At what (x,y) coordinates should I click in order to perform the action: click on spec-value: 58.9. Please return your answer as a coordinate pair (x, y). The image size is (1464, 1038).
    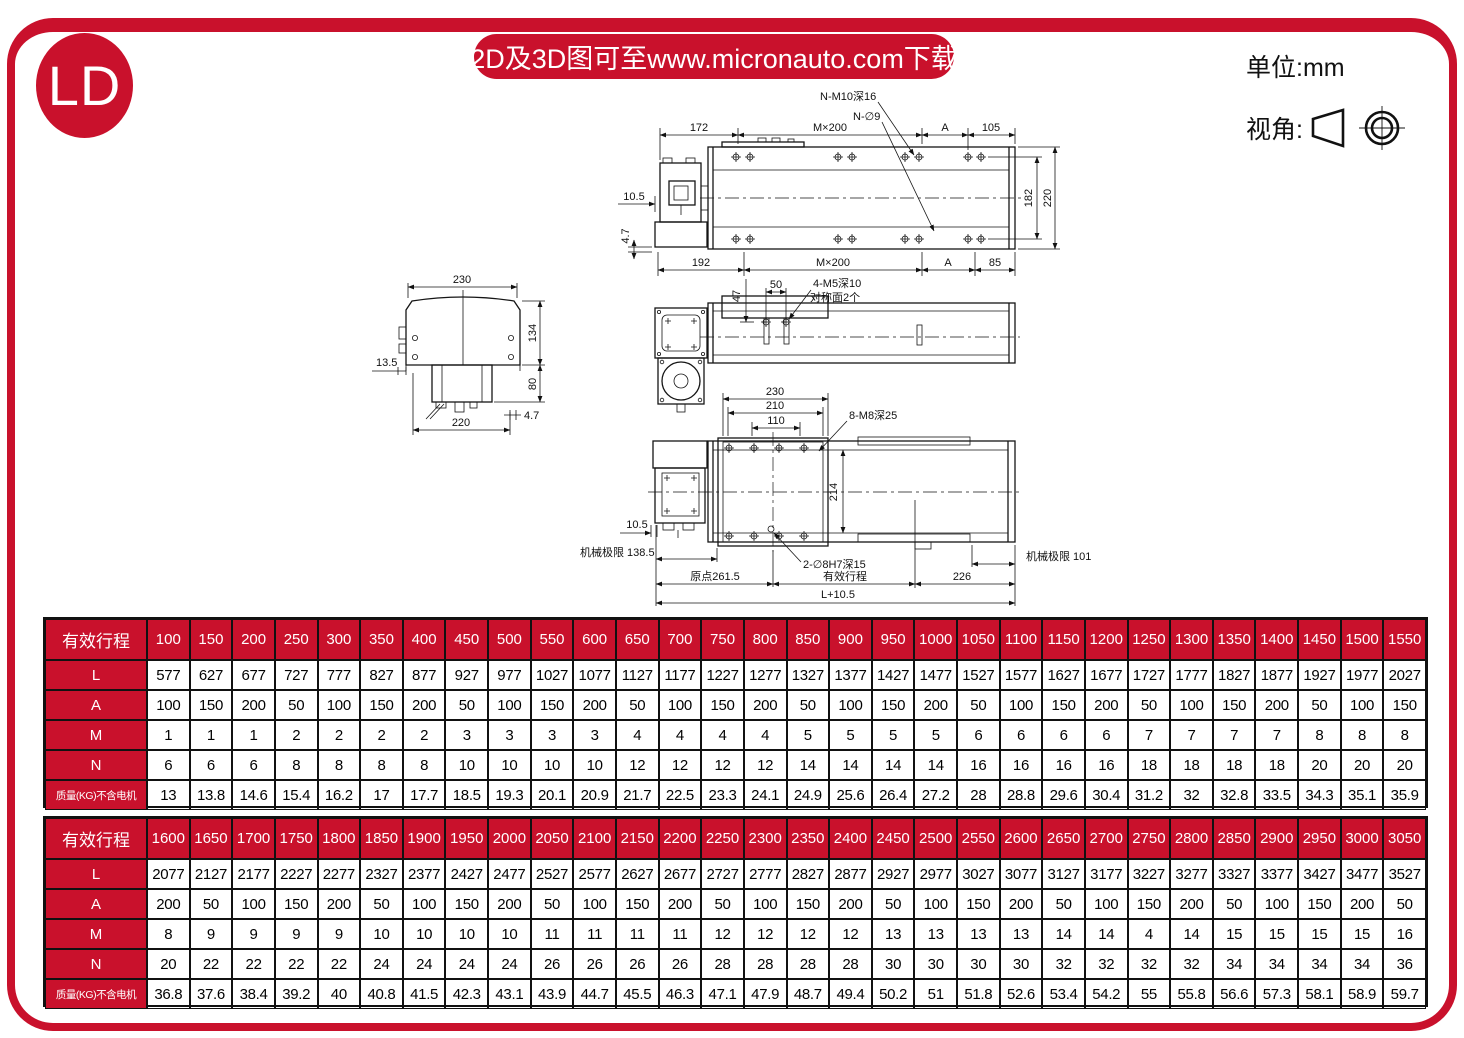
    Looking at the image, I should click on (1362, 994).